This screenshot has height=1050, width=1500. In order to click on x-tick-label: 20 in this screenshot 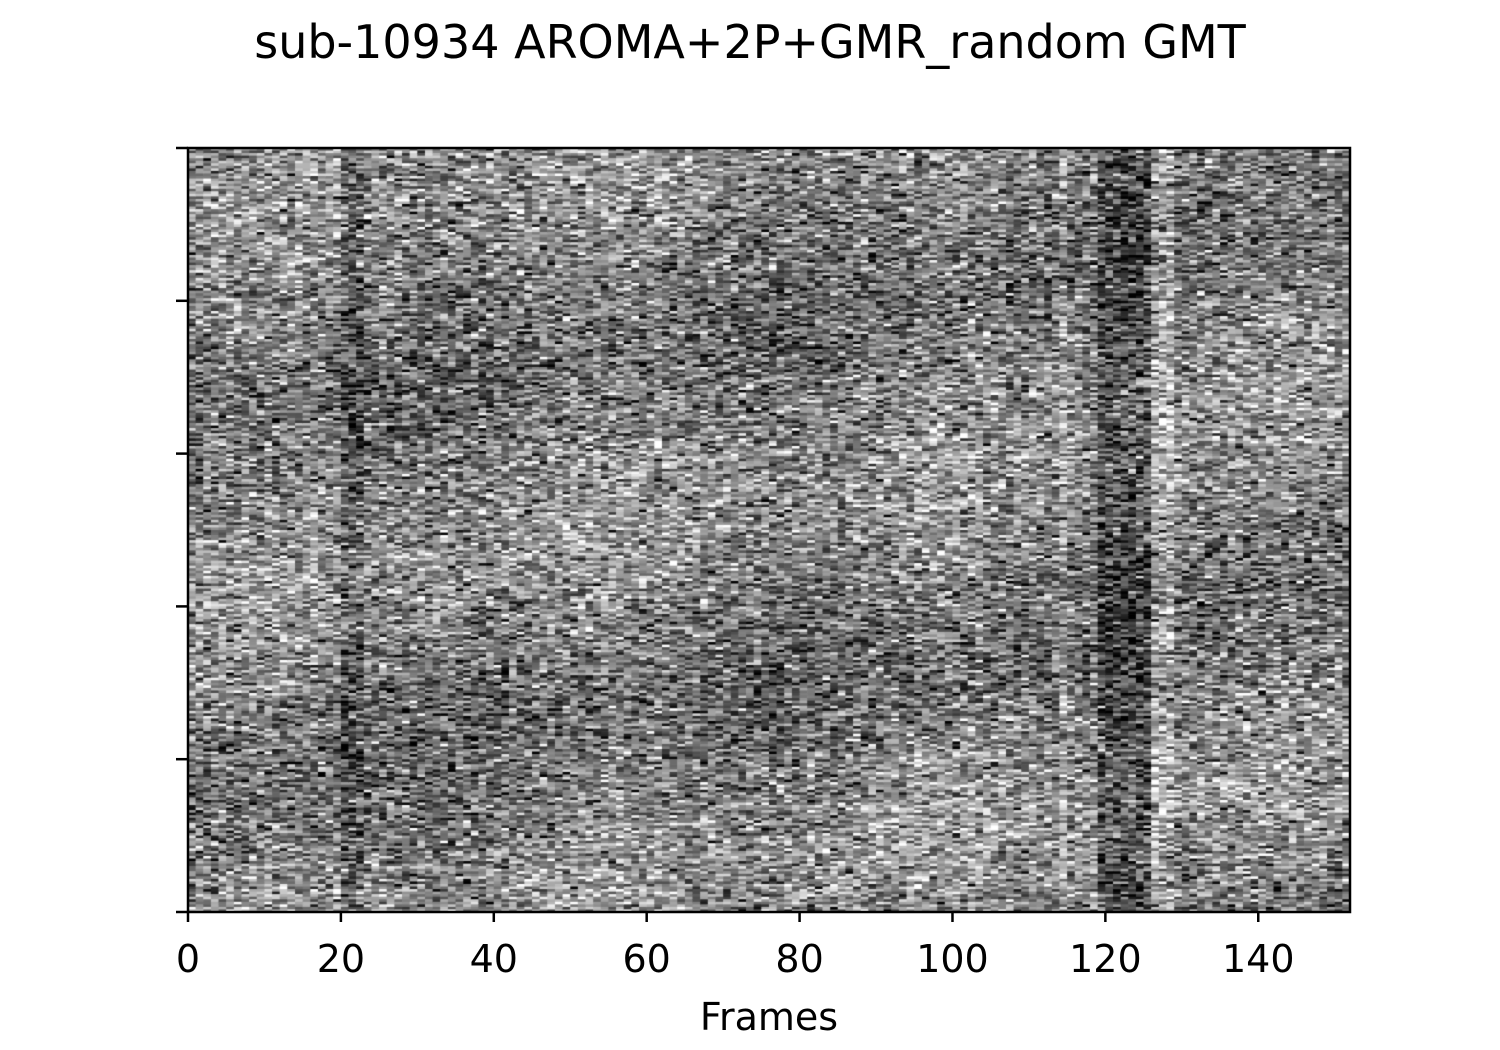, I will do `click(341, 959)`.